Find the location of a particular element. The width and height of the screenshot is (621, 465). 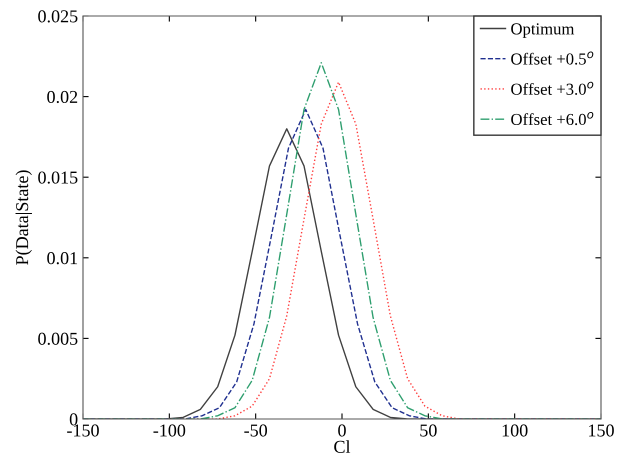

y-tick-label: 0 is located at coordinates (74, 419).